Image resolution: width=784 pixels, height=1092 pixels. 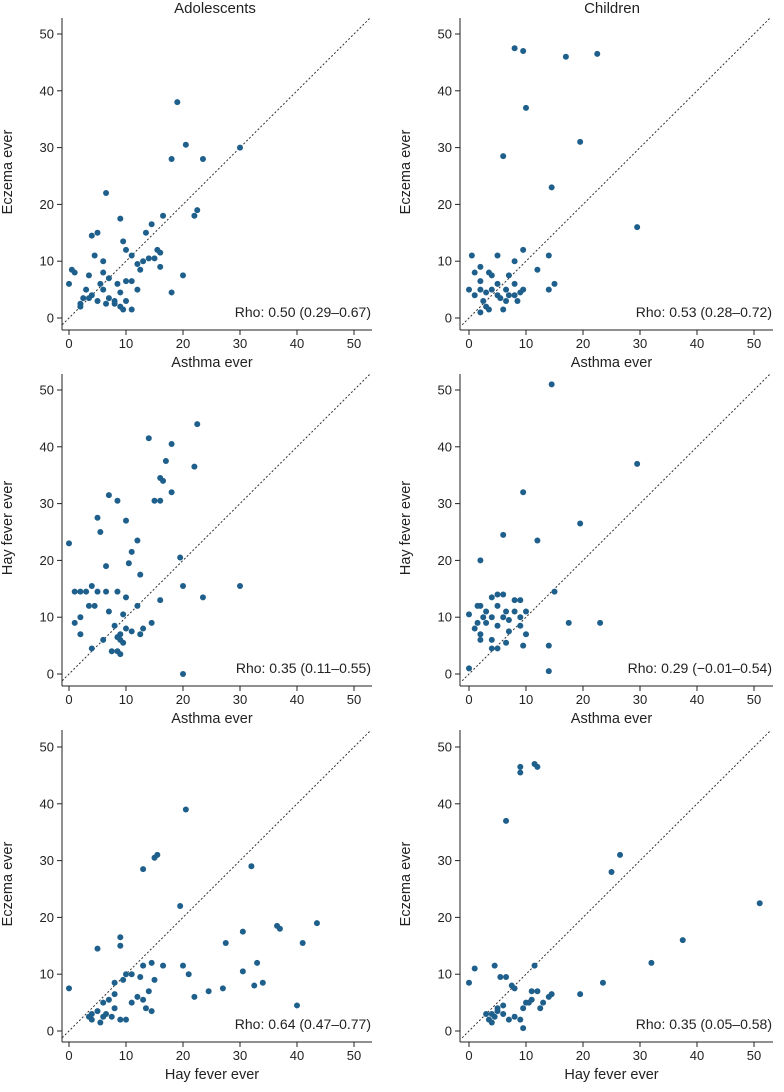 I want to click on x-tick-label: 30, so click(x=240, y=699).